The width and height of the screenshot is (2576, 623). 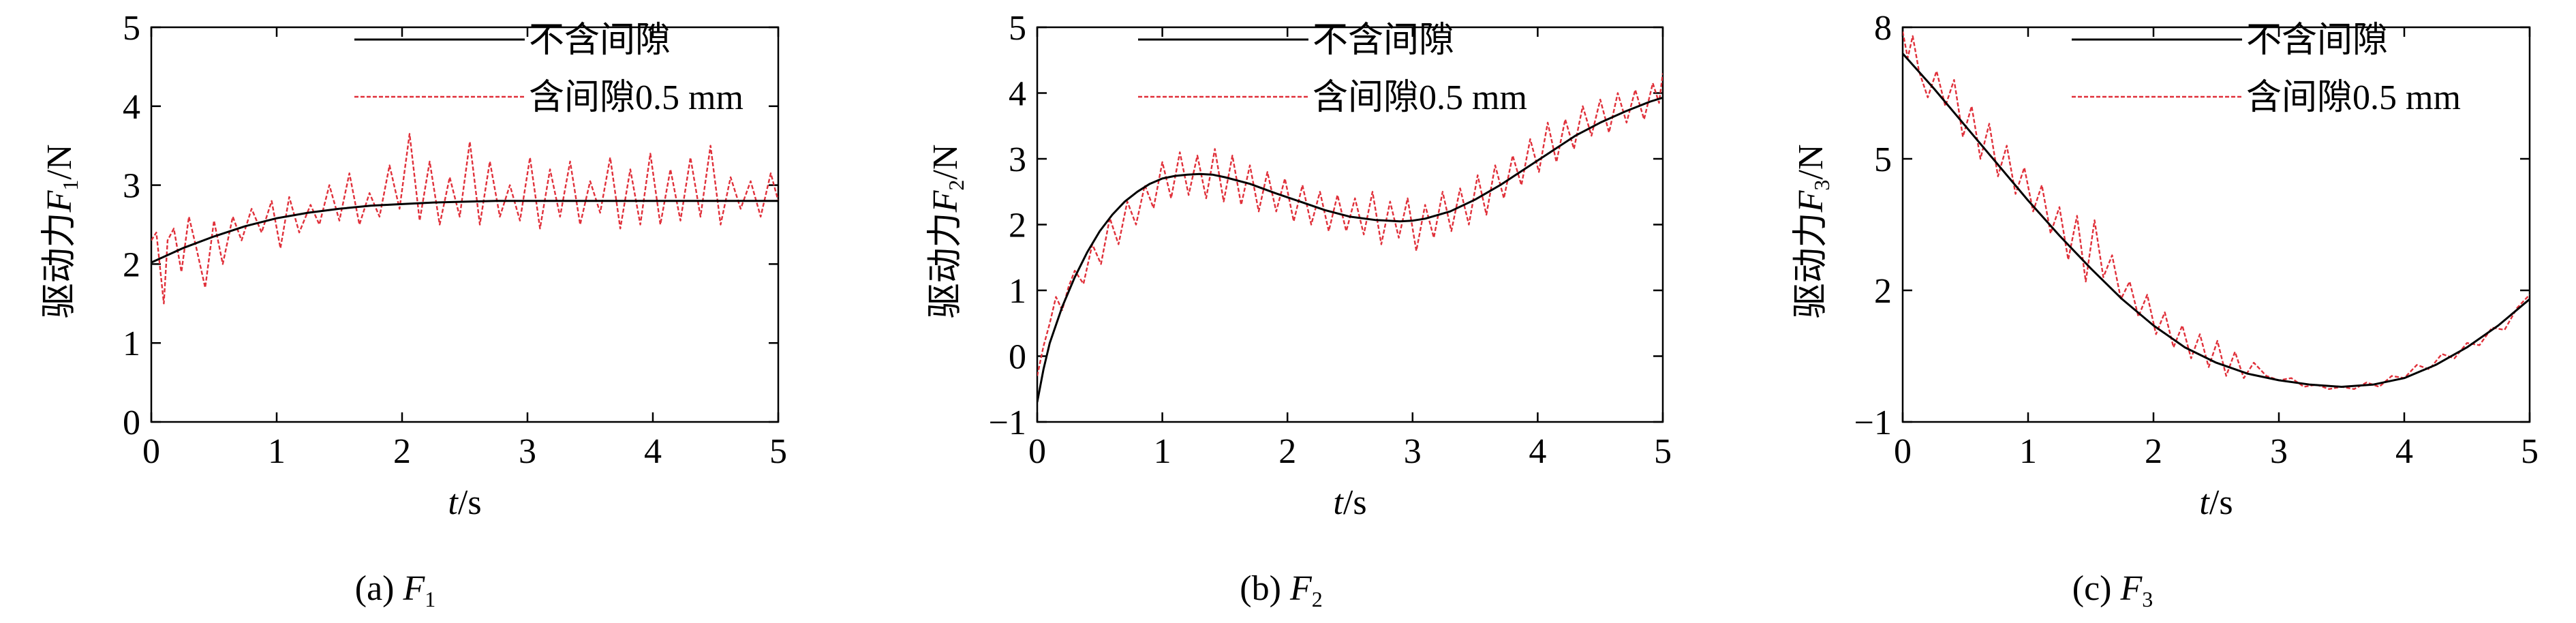 What do you see at coordinates (375, 588) in the screenshot?
I see `caption-prefix: (a)` at bounding box center [375, 588].